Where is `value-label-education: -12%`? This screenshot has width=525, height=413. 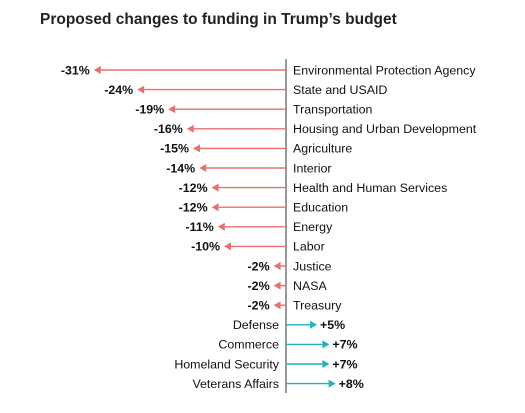 value-label-education: -12% is located at coordinates (193, 208).